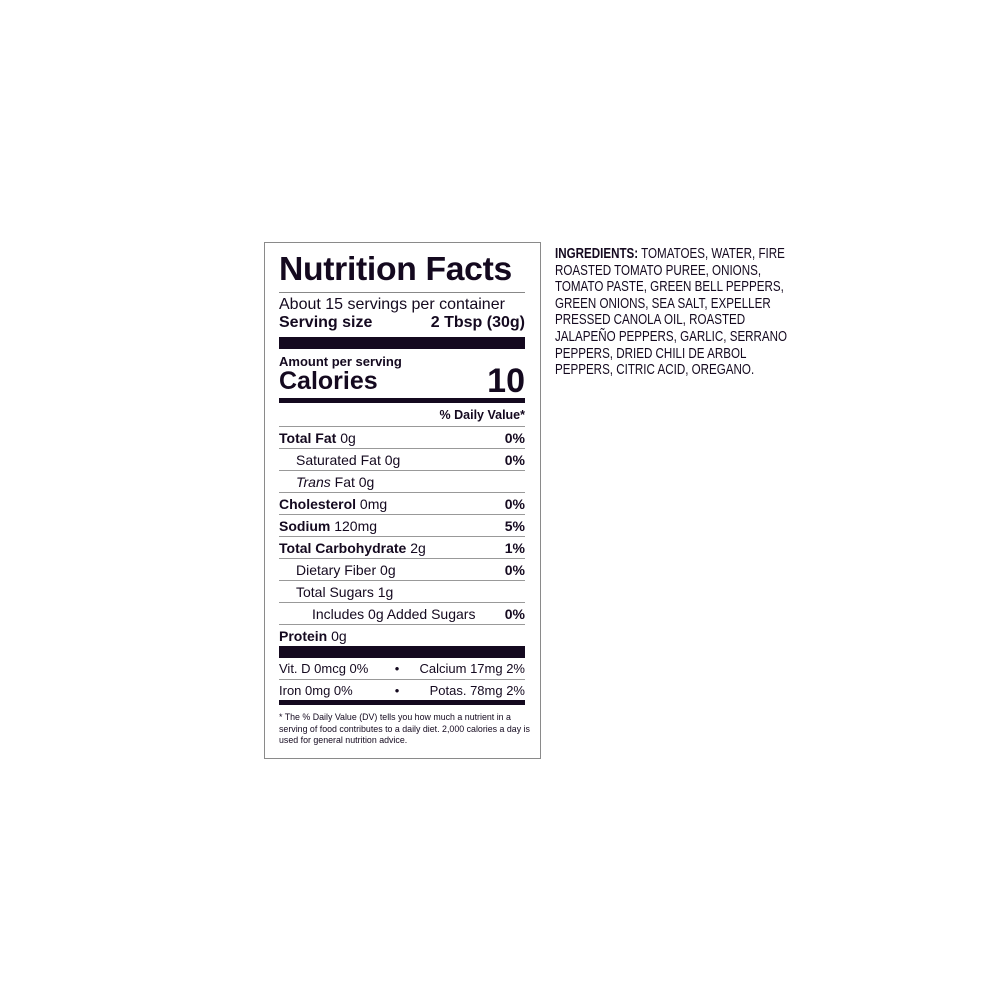 The height and width of the screenshot is (1000, 1000). Describe the element at coordinates (658, 270) in the screenshot. I see `ingredients-line: ROASTED TOMATO PUREE, ONIONS,` at that location.